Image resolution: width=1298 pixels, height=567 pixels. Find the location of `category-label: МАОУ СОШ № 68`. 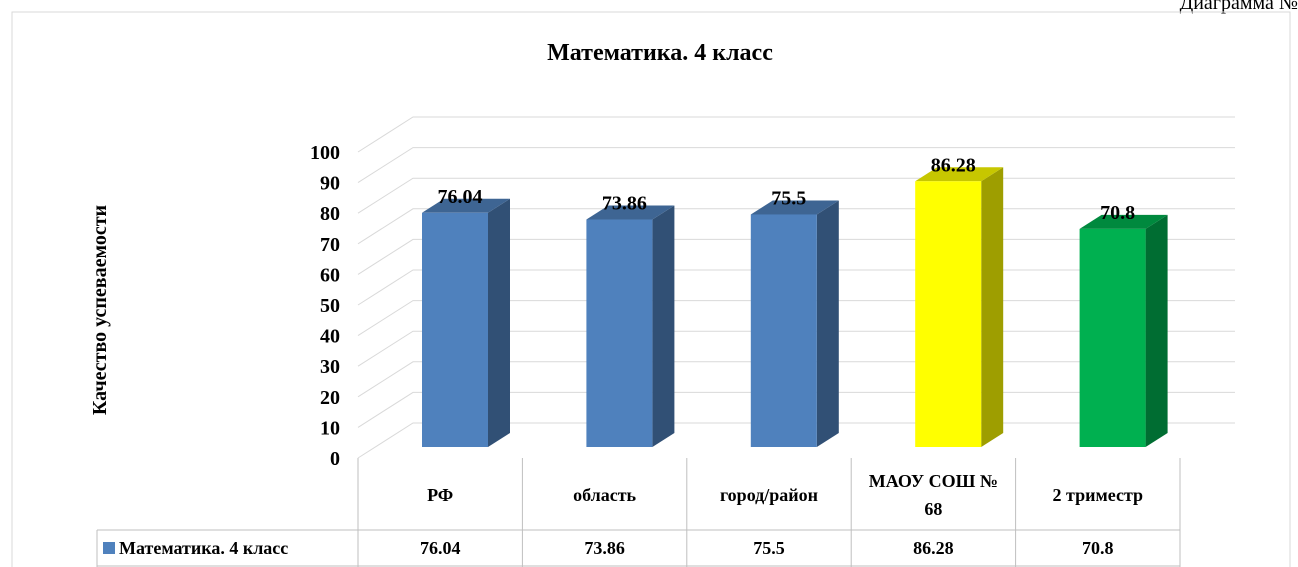

category-label: МАОУ СОШ № 68 is located at coordinates (933, 495).